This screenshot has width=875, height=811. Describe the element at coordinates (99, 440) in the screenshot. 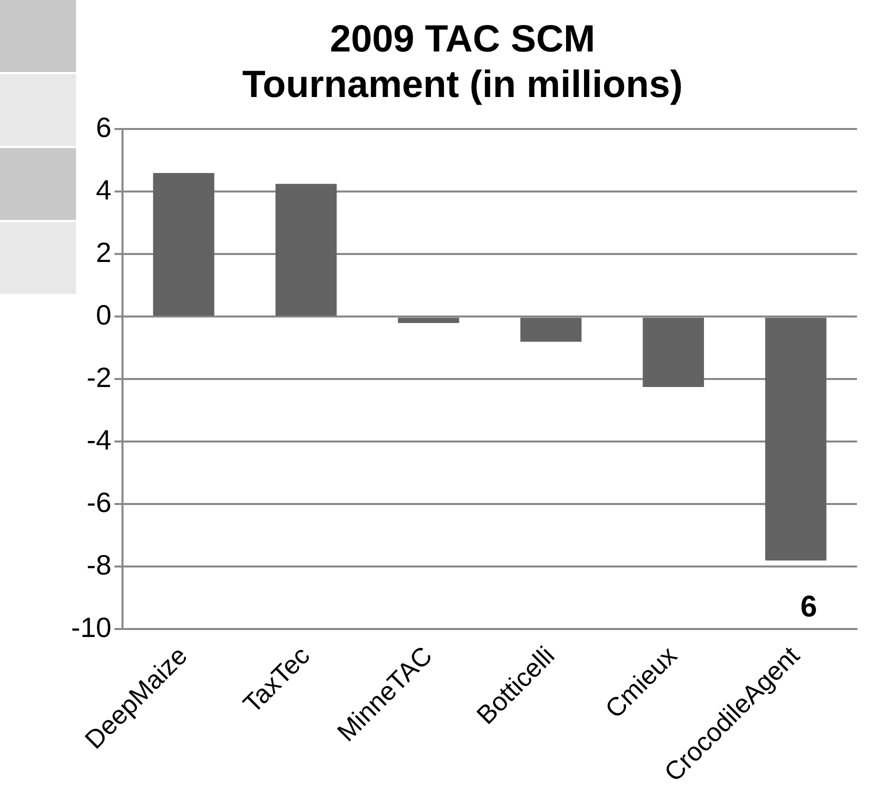

I see `y-tick-label: -4` at that location.